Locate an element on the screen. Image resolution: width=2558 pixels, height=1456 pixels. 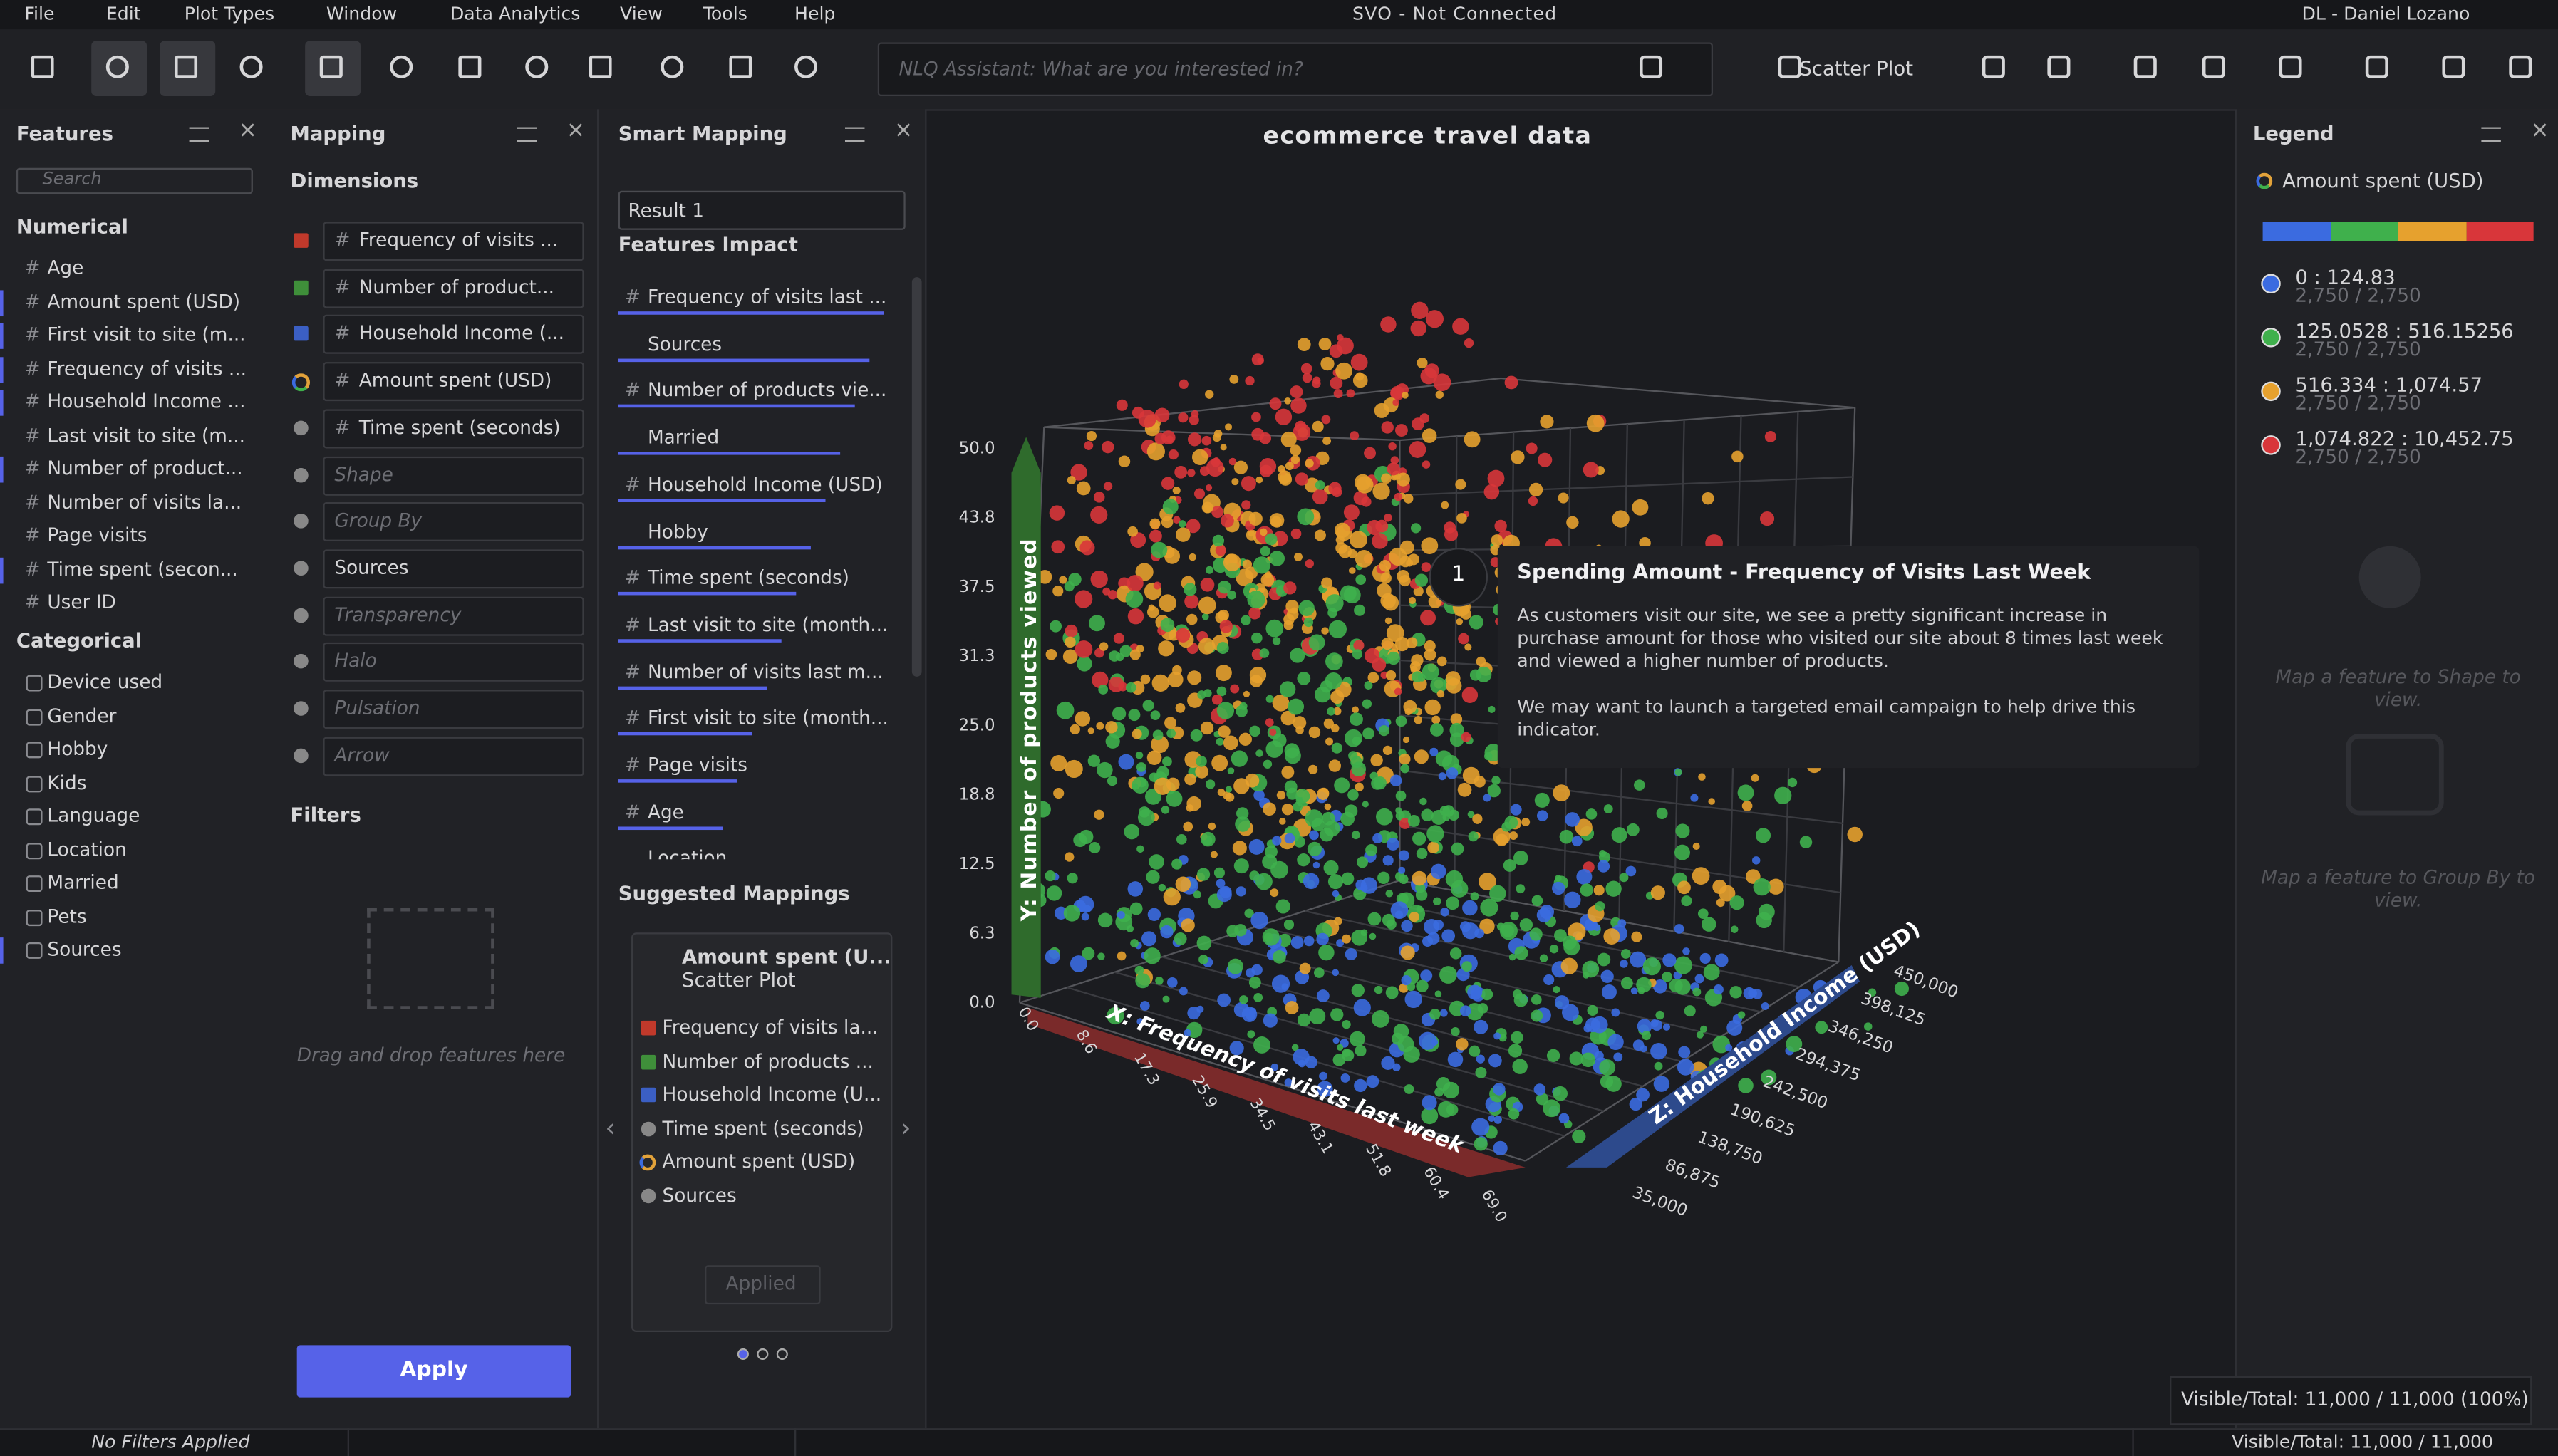
feature-item: Married is located at coordinates (83, 882).